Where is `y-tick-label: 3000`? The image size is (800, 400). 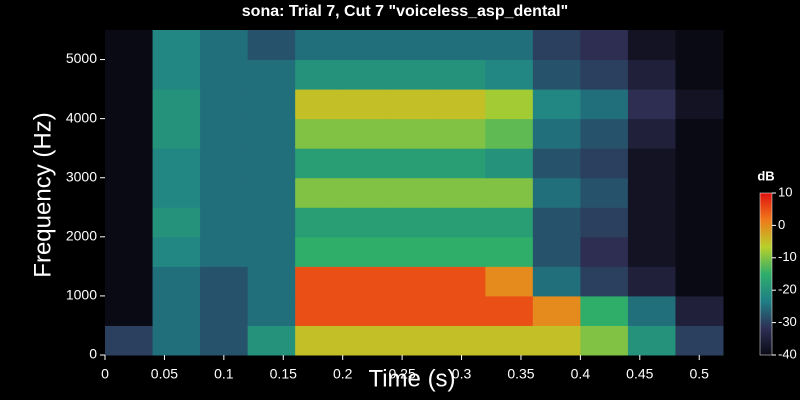 y-tick-label: 3000 is located at coordinates (81, 176).